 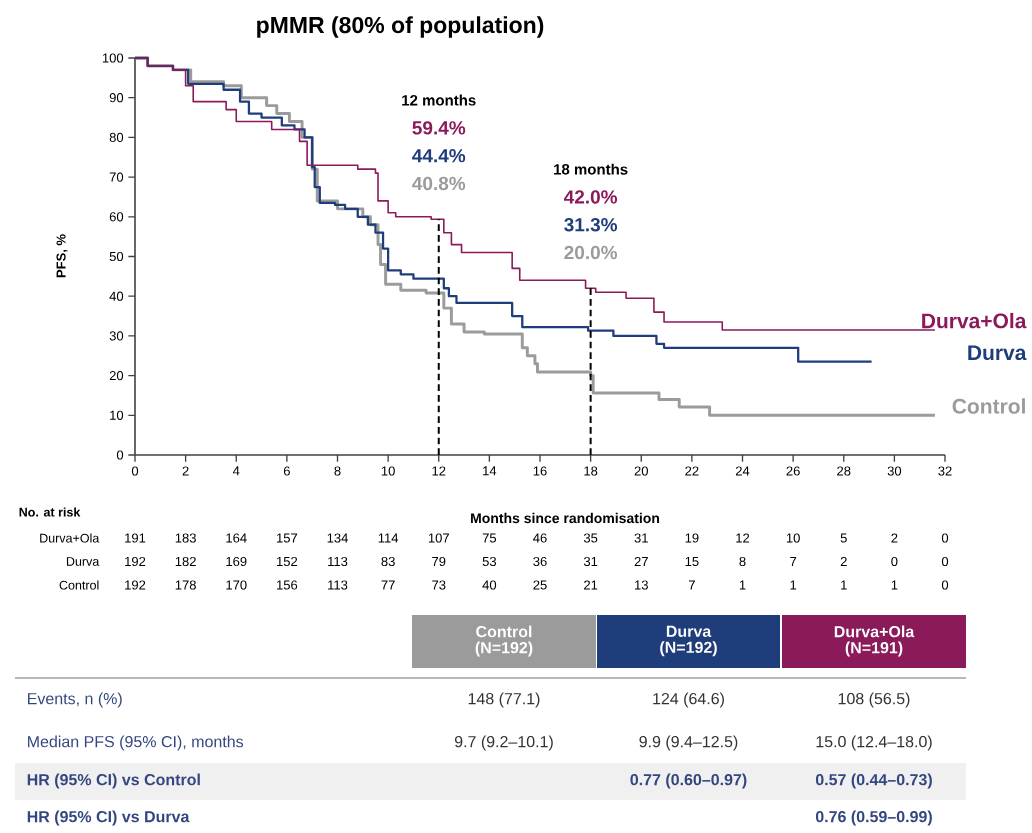 What do you see at coordinates (337, 471) in the screenshot?
I see `x-tick-label: 8` at bounding box center [337, 471].